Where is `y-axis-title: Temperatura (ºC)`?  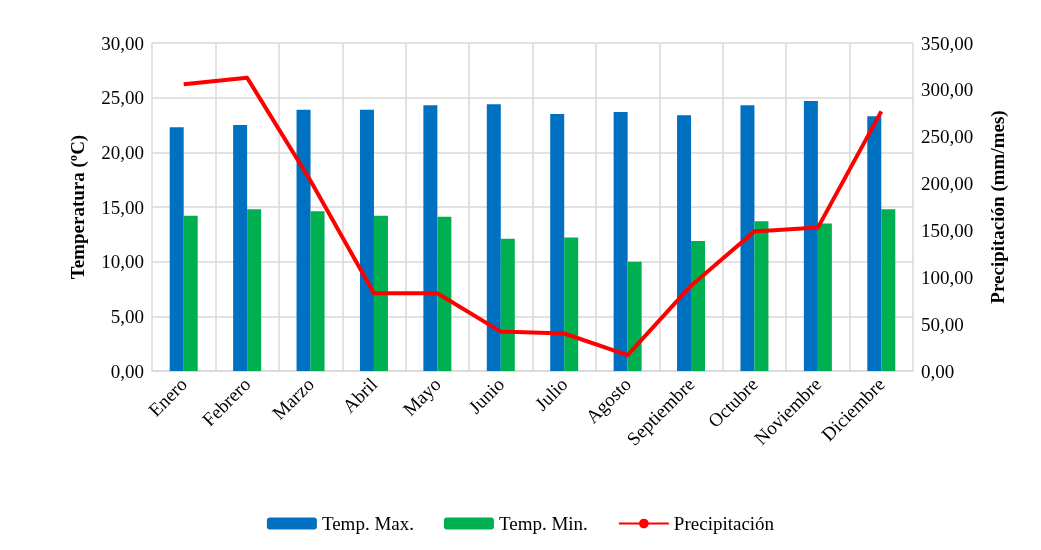 y-axis-title: Temperatura (ºC) is located at coordinates (78, 207).